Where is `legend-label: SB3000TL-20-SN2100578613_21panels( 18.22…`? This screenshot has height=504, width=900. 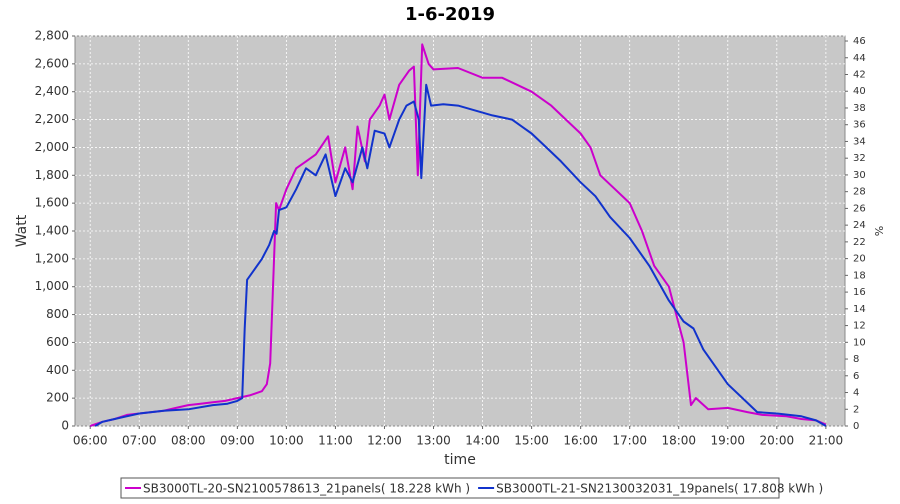
legend-label: SB3000TL-20-SN2100578613_21panels( 18.22… is located at coordinates (306, 489).